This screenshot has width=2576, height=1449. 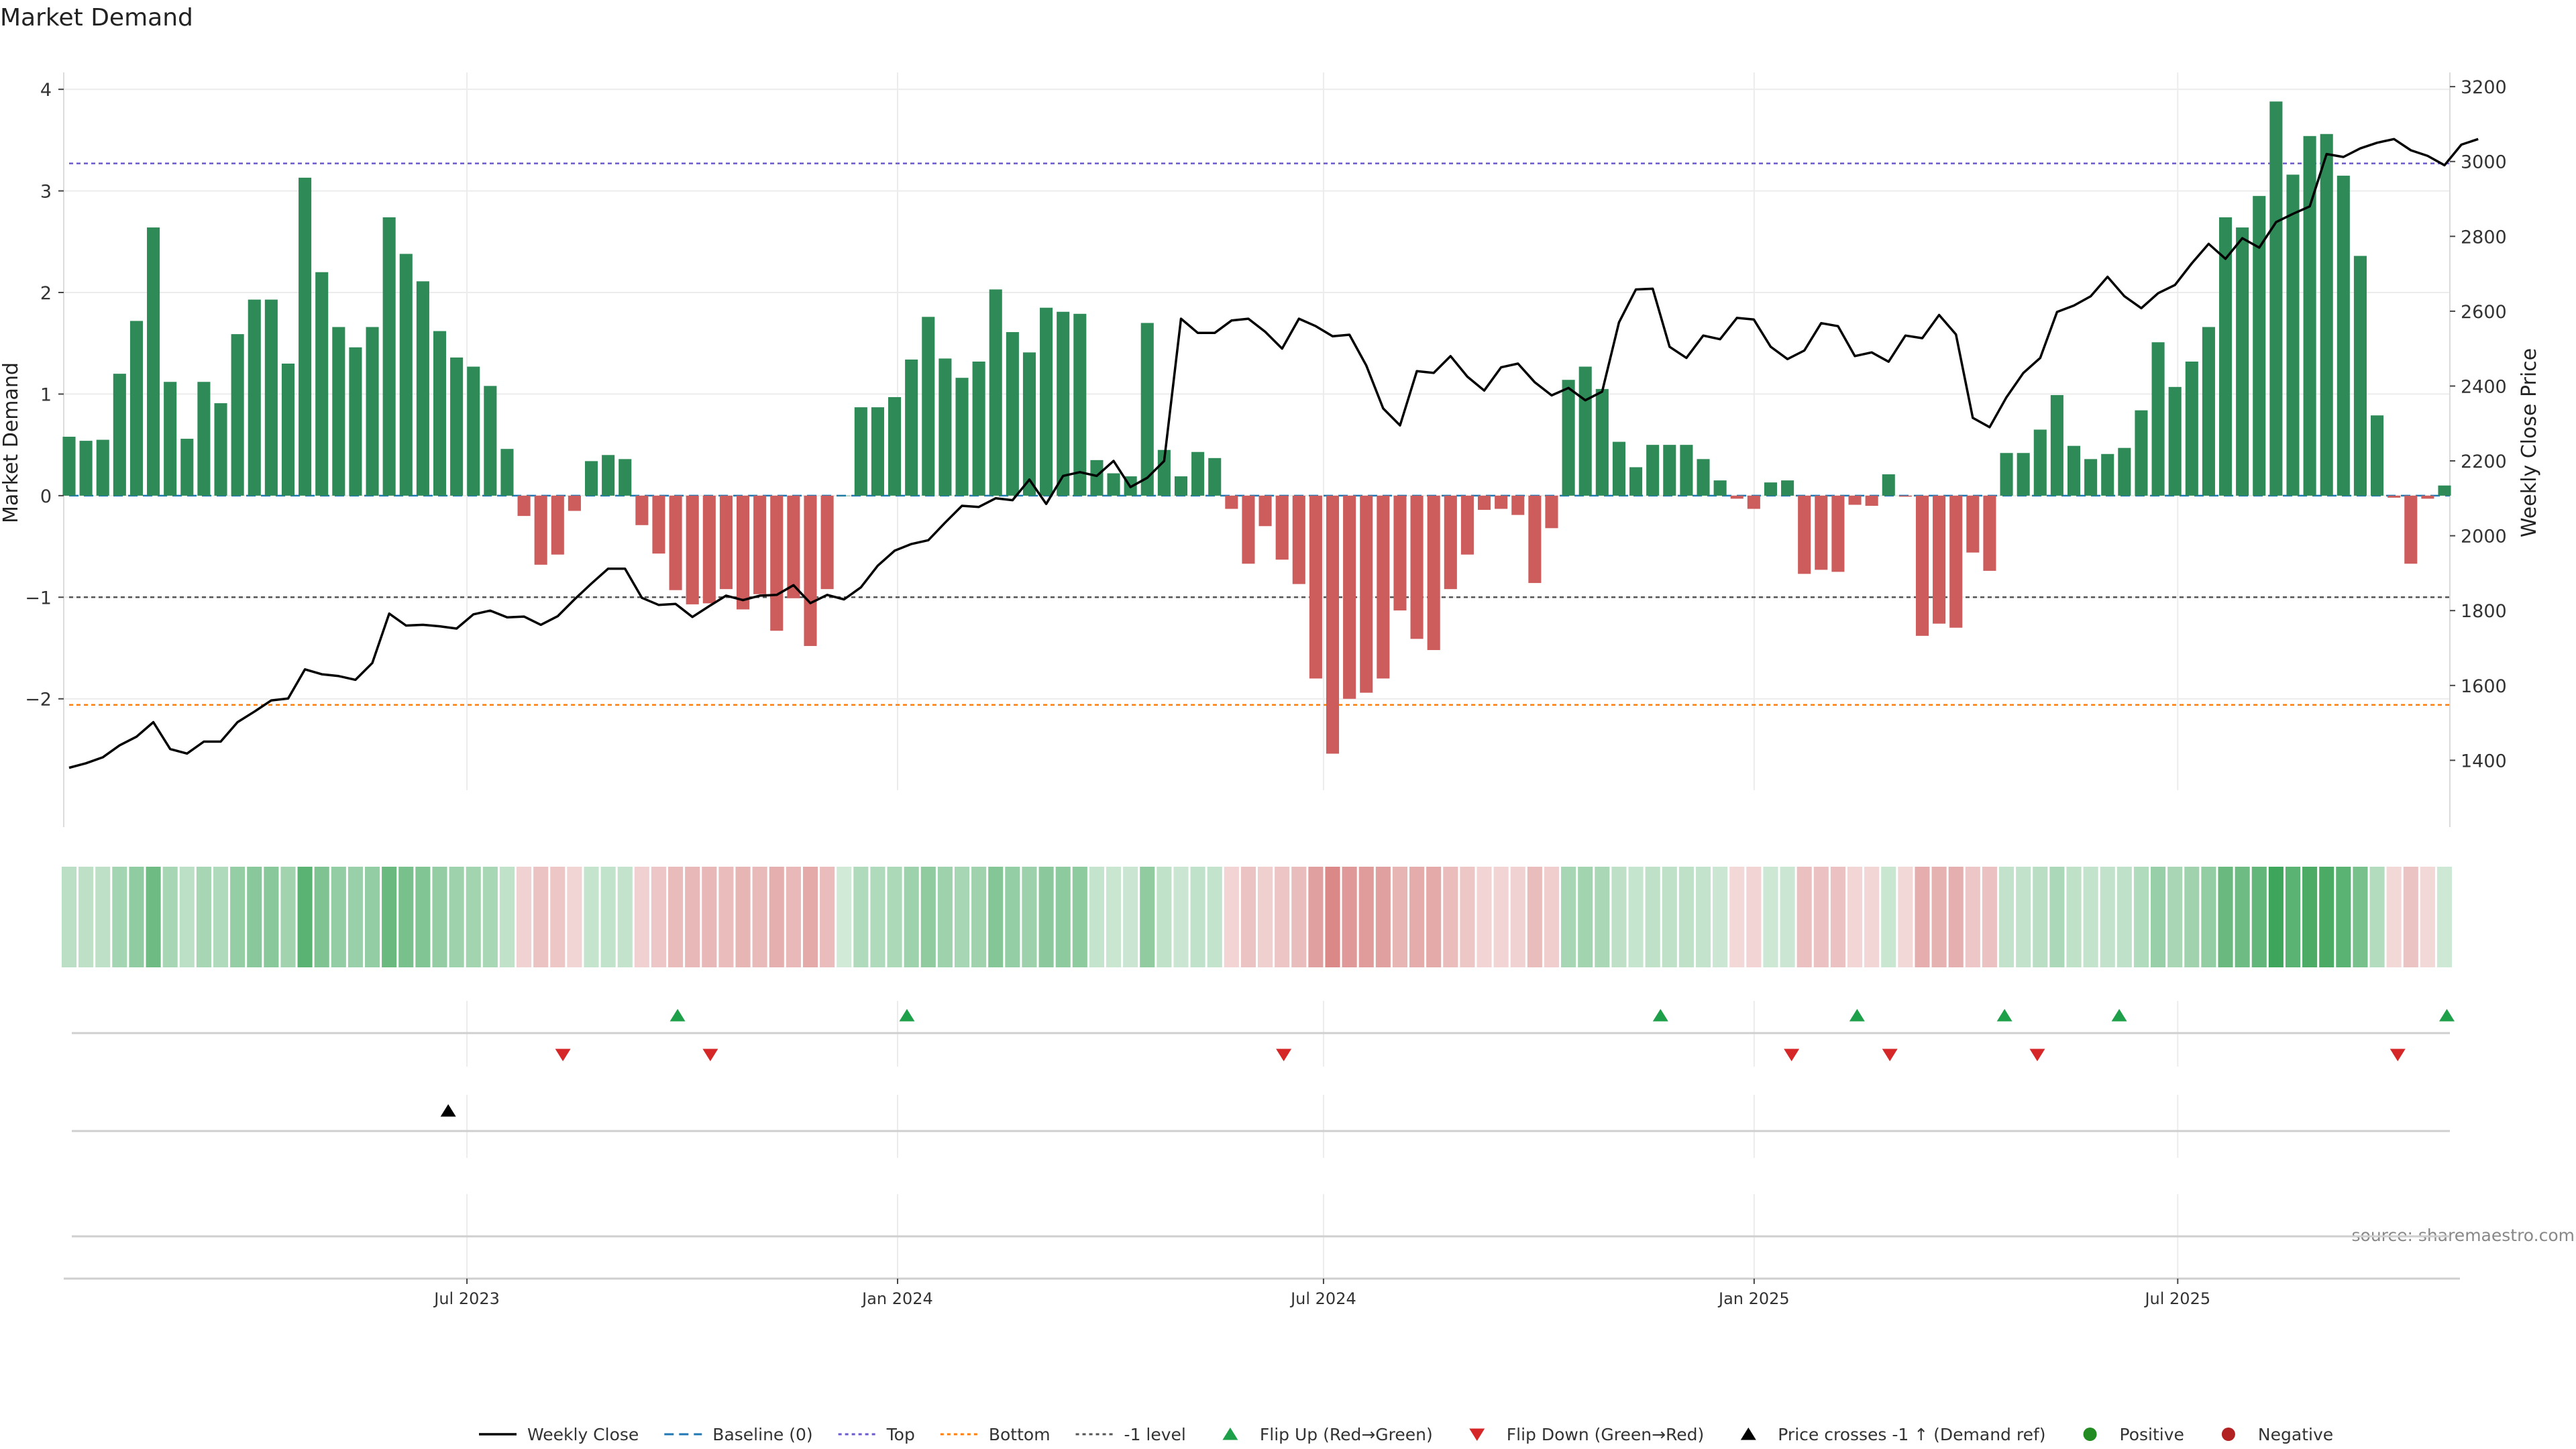 I want to click on legend-item: Price crosses -1 ↑ (Demand ref), so click(x=1893, y=1434).